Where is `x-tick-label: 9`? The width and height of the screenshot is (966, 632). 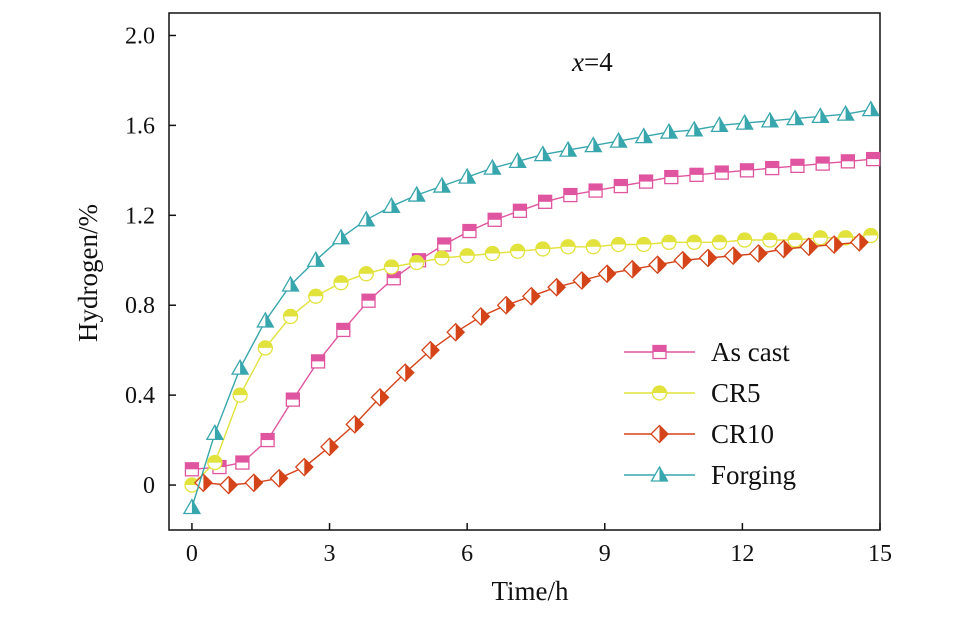
x-tick-label: 9 is located at coordinates (605, 554).